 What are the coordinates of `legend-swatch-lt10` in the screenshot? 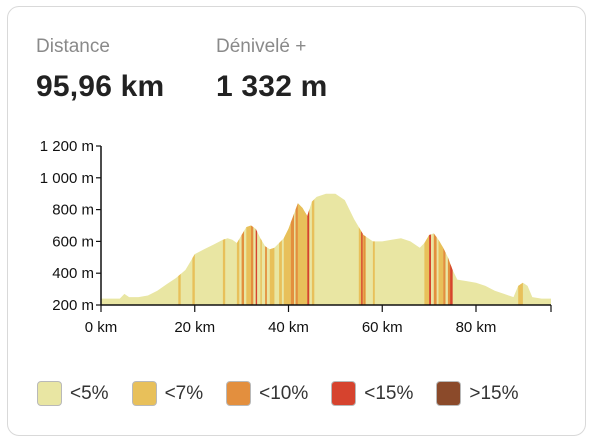 It's located at (239, 393).